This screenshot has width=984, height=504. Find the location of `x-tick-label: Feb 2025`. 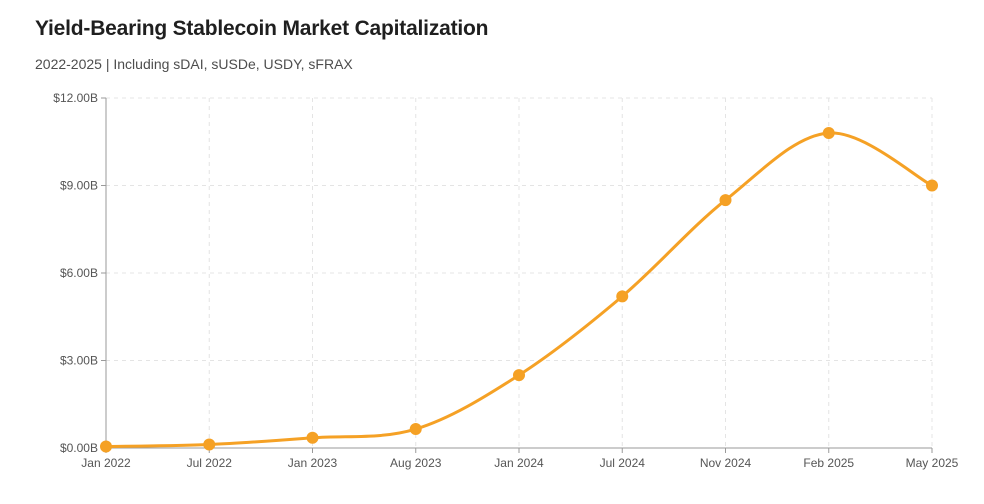

x-tick-label: Feb 2025 is located at coordinates (828, 463).